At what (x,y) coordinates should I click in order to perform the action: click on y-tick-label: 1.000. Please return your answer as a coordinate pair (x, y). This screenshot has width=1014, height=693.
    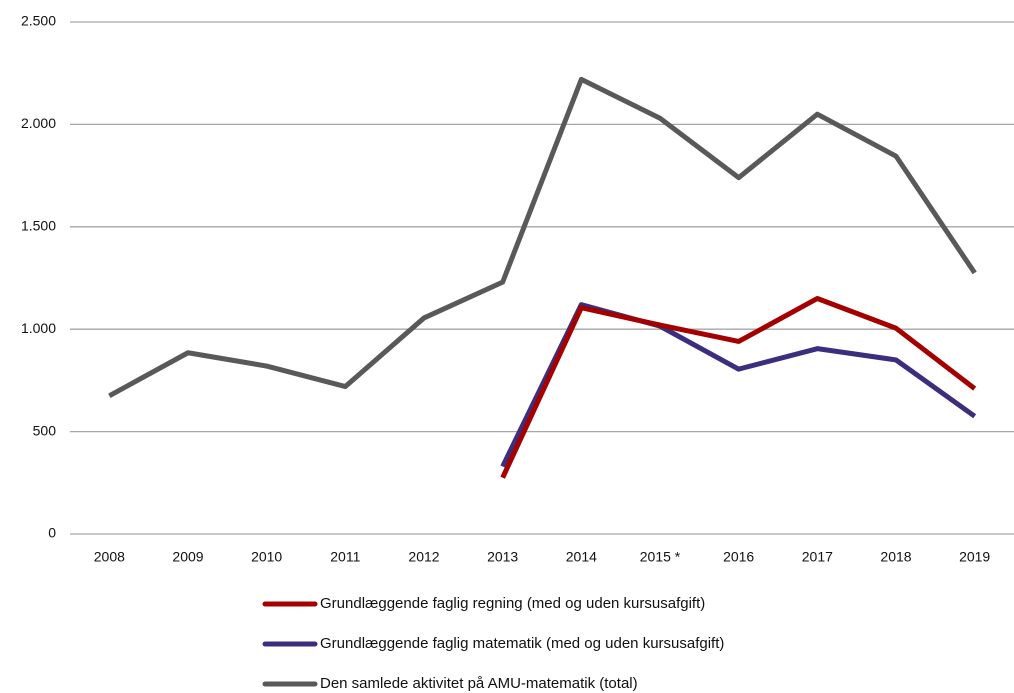
    Looking at the image, I should click on (38, 328).